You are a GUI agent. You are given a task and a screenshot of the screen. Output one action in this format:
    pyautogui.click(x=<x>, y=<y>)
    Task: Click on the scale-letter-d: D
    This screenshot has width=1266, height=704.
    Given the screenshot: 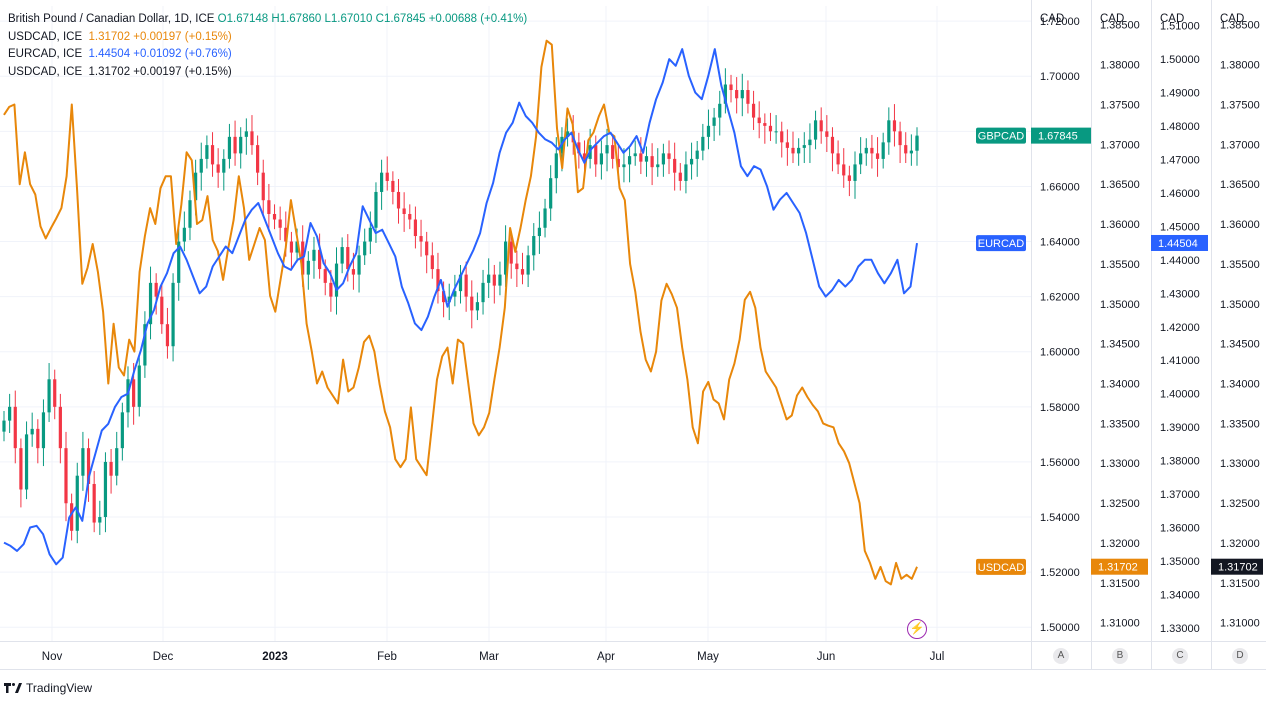 What is the action you would take?
    pyautogui.click(x=1240, y=656)
    